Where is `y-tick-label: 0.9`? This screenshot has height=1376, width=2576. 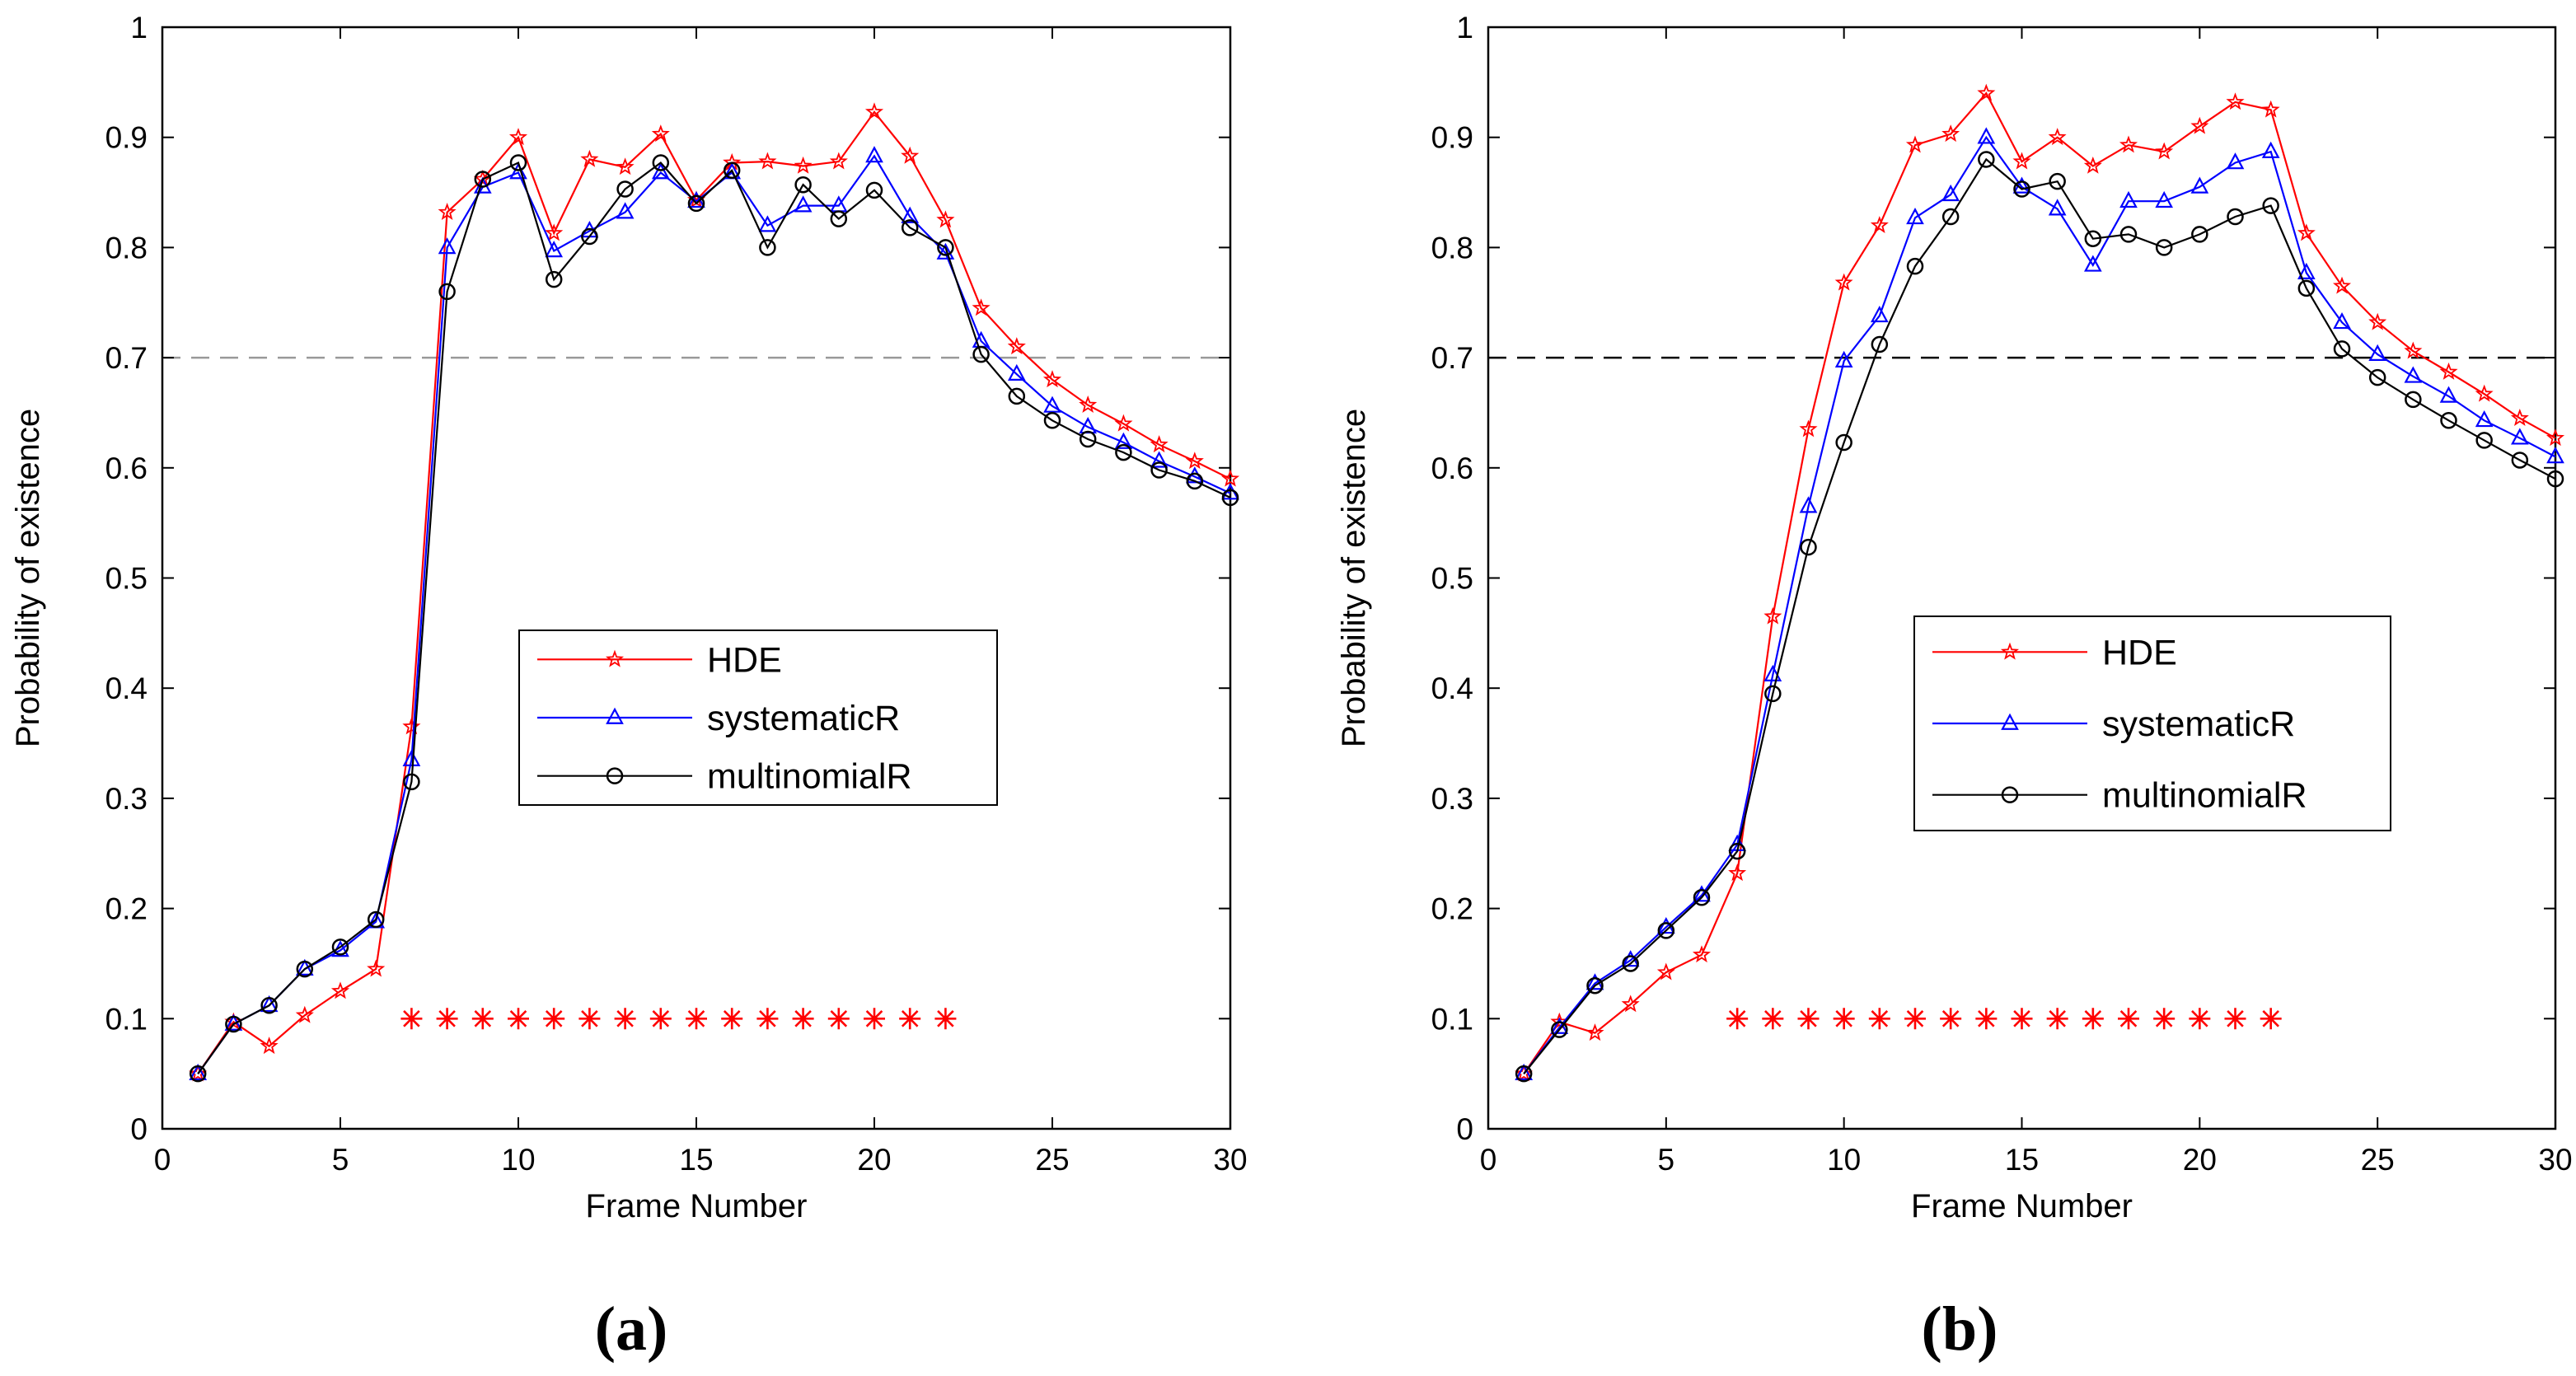 y-tick-label: 0.9 is located at coordinates (1452, 138).